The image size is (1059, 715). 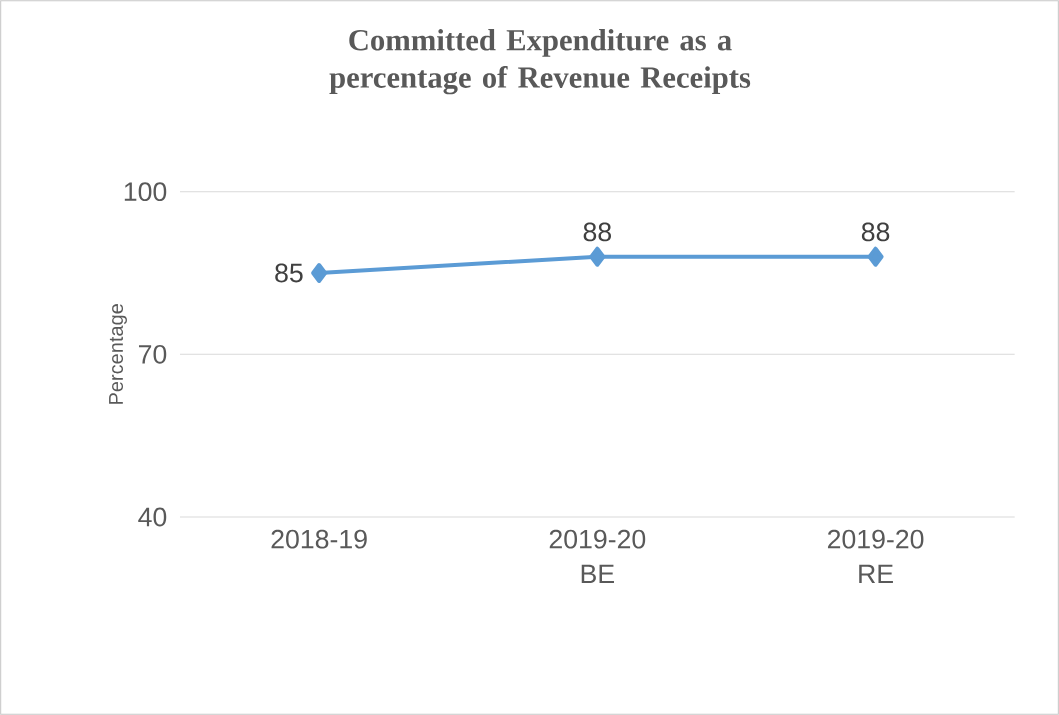 What do you see at coordinates (875, 556) in the screenshot?
I see `x-tick-label: 2019-20 RE` at bounding box center [875, 556].